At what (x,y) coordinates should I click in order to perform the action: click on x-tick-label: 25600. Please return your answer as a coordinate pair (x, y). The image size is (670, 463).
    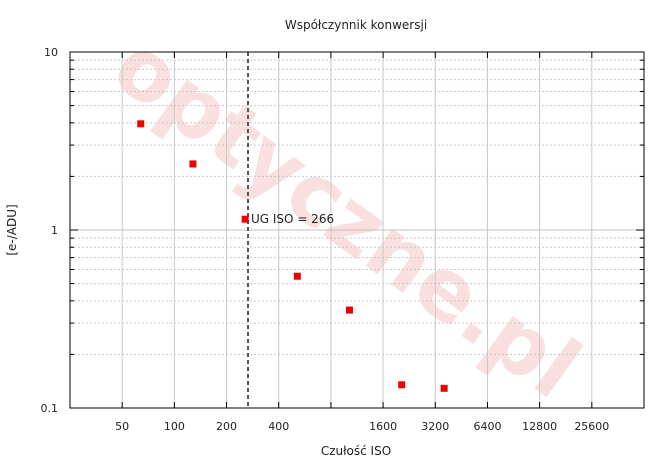
    Looking at the image, I should click on (591, 426).